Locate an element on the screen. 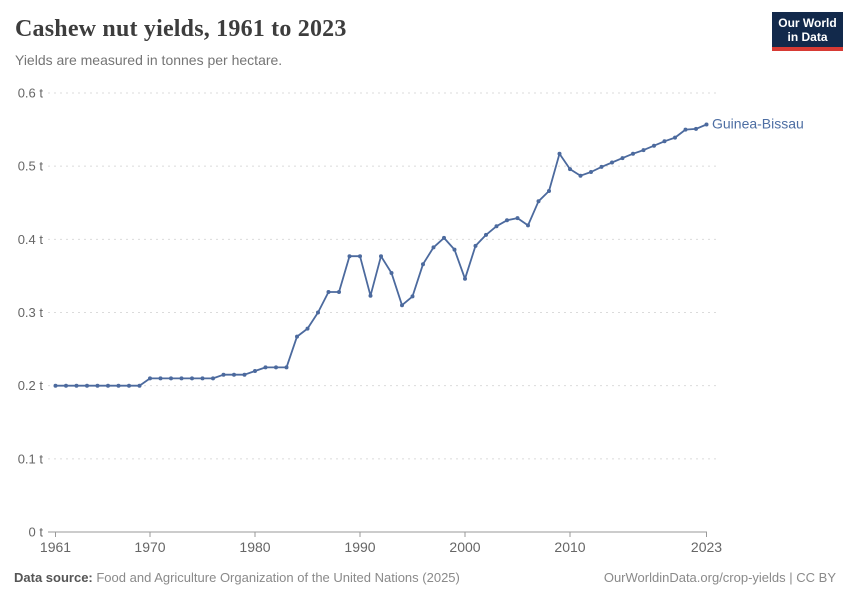 The width and height of the screenshot is (850, 600). y-tick-label: 0.4 t is located at coordinates (31, 239).